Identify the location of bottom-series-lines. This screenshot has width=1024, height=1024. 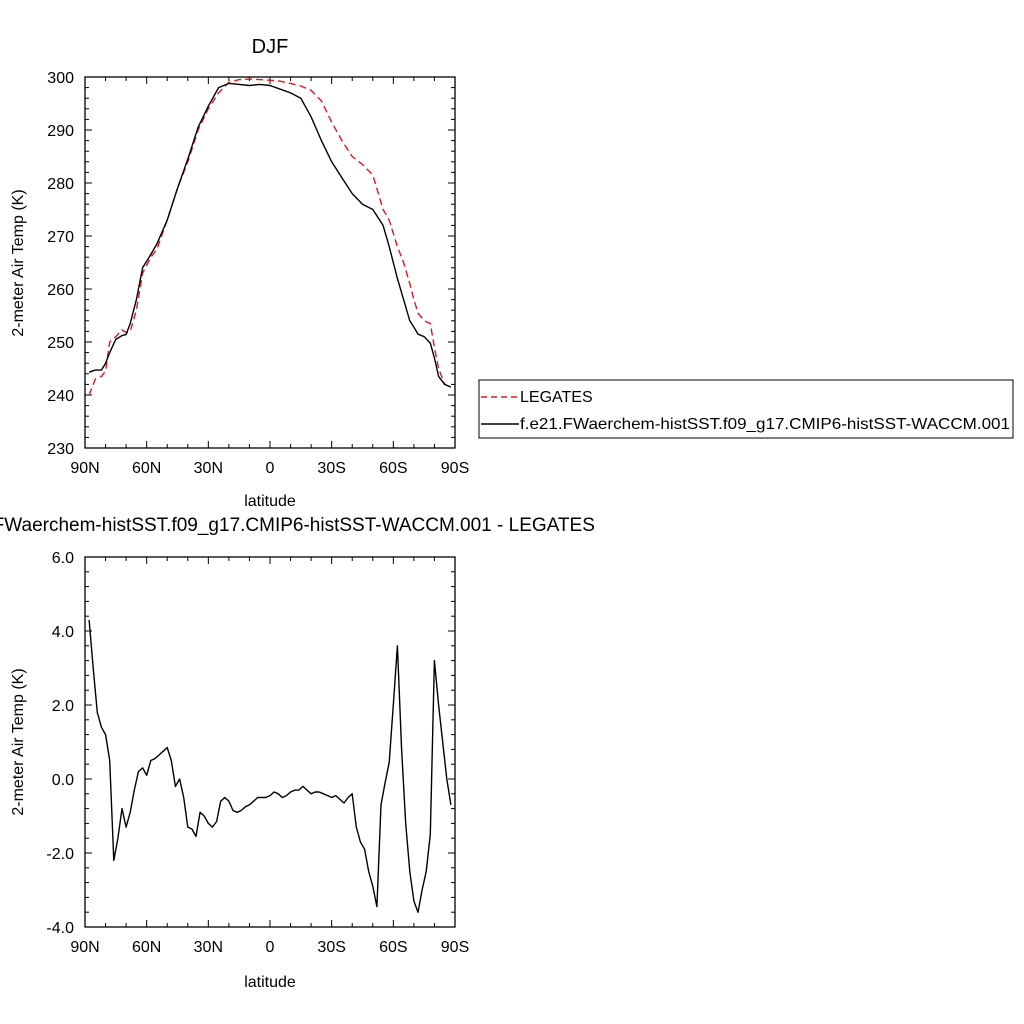
(270, 766).